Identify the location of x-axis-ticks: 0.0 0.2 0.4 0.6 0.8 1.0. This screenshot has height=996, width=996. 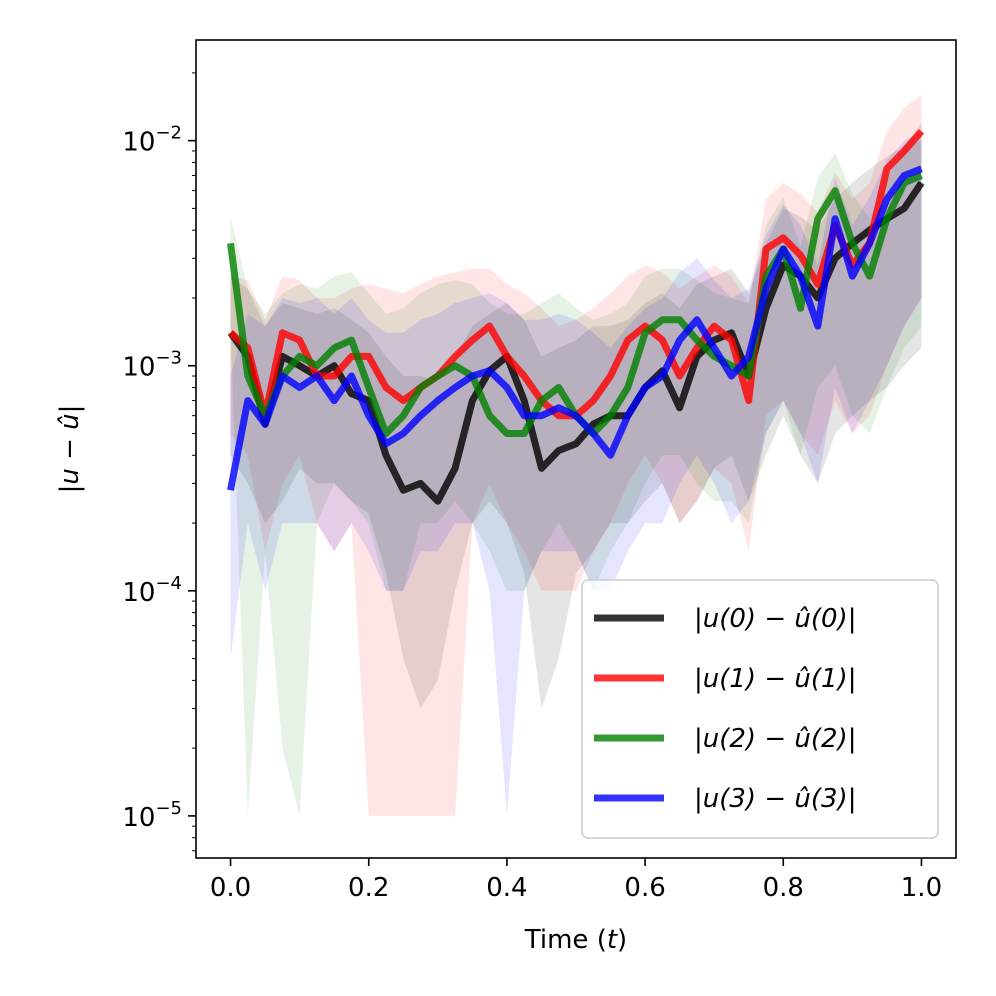
(576, 880).